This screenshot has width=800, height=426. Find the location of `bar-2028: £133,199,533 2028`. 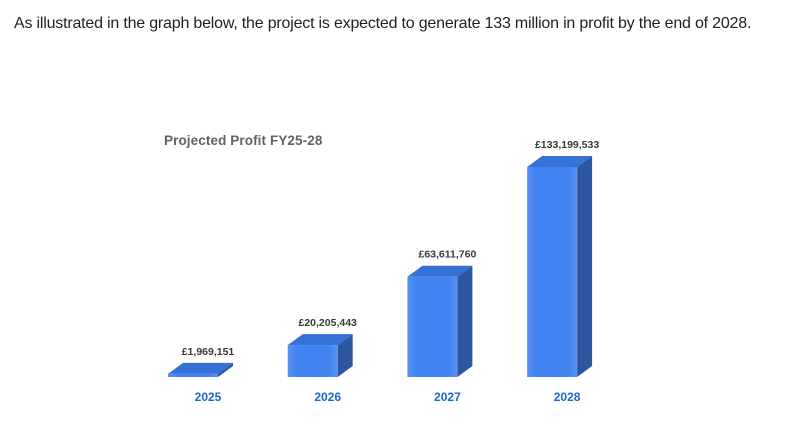

bar-2028: £133,199,533 2028 is located at coordinates (563, 271).